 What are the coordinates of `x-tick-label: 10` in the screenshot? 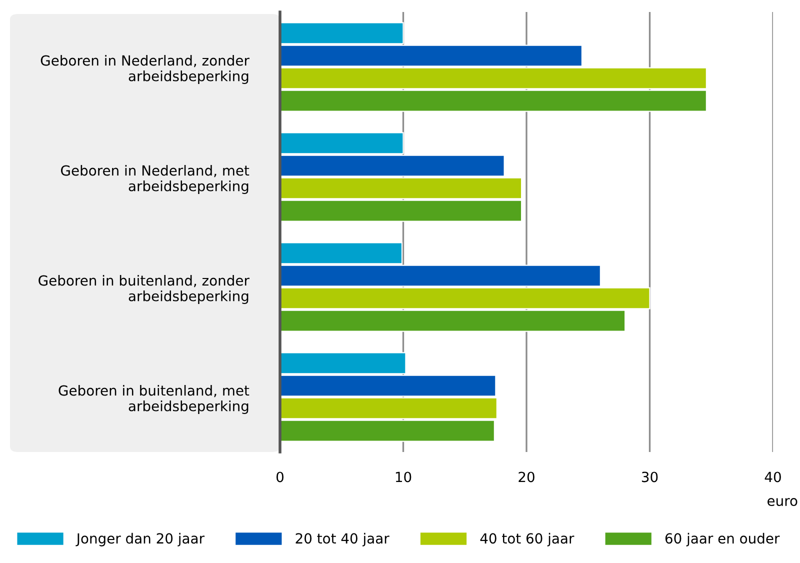 It's located at (404, 477).